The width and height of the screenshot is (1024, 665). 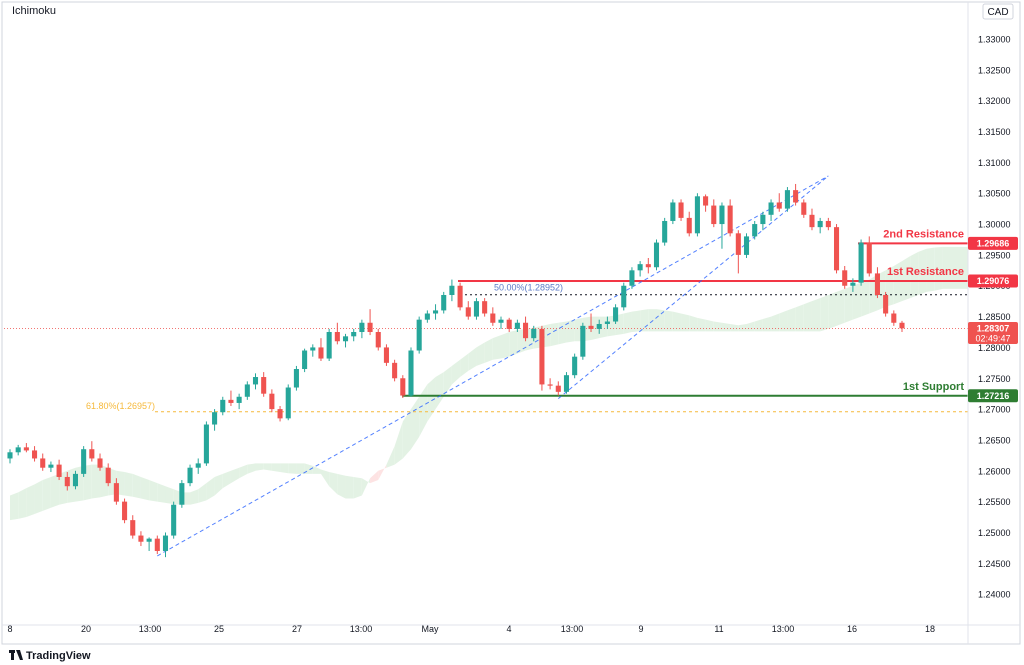 What do you see at coordinates (993, 396) in the screenshot?
I see `support-1-tag: 1.27216` at bounding box center [993, 396].